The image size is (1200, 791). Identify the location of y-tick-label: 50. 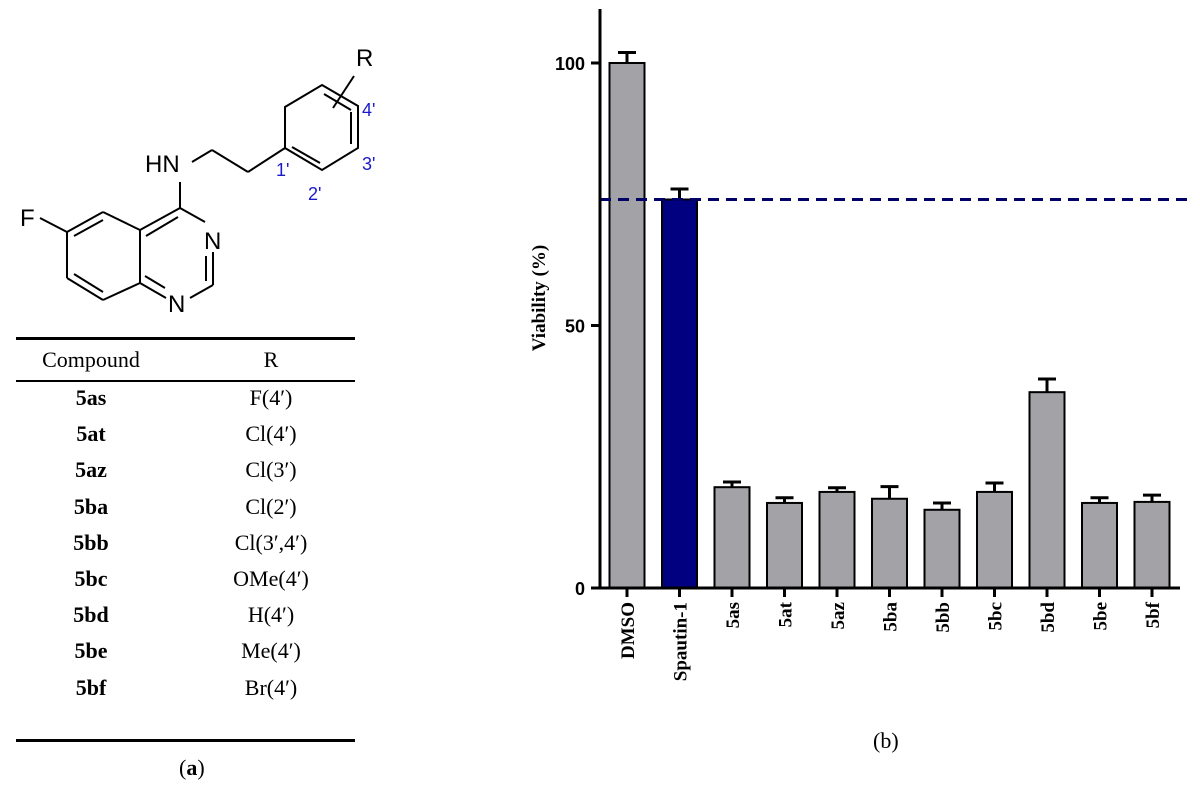
(575, 327).